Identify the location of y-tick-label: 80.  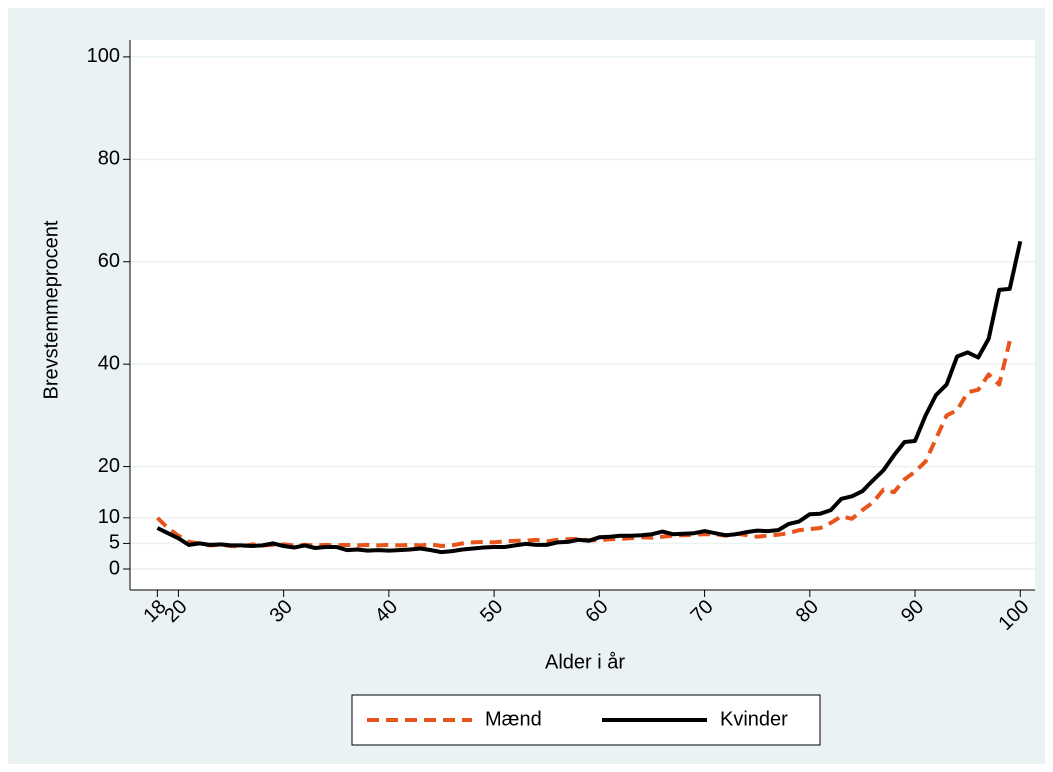
(109, 159).